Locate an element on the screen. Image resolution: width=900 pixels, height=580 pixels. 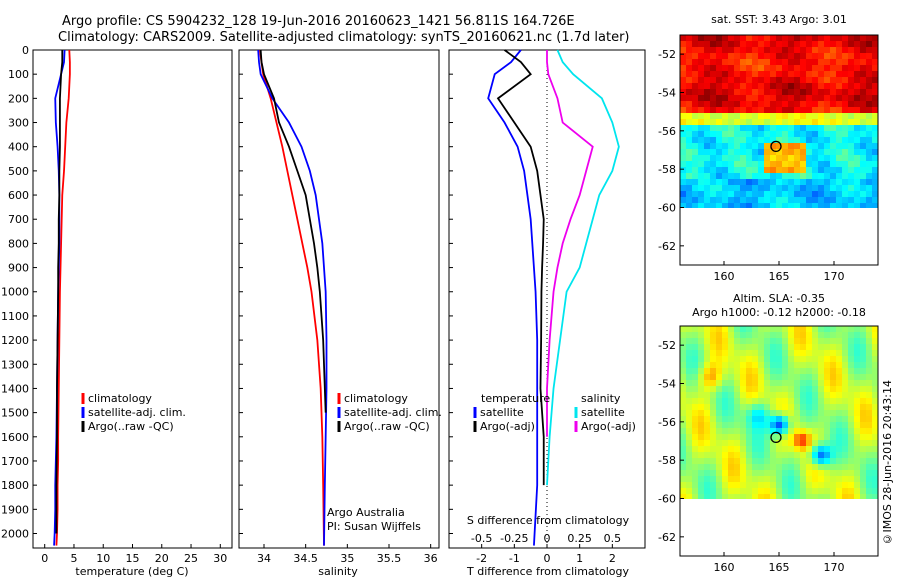
temp-xtick-label: 5 is located at coordinates (73, 558).